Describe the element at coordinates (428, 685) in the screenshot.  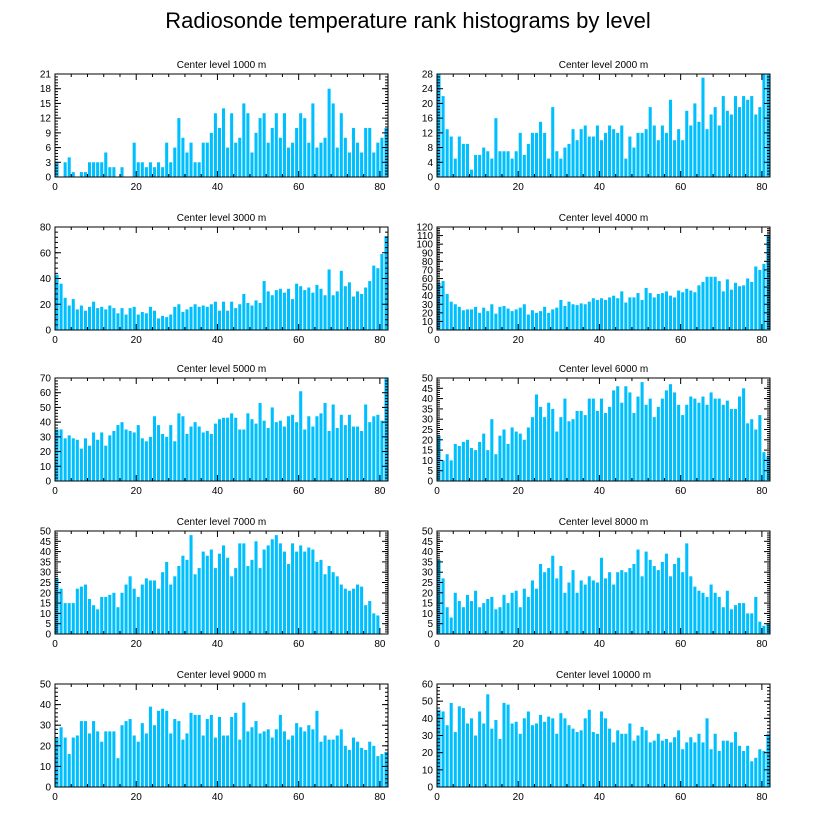
I see `y-tick-label: 60` at that location.